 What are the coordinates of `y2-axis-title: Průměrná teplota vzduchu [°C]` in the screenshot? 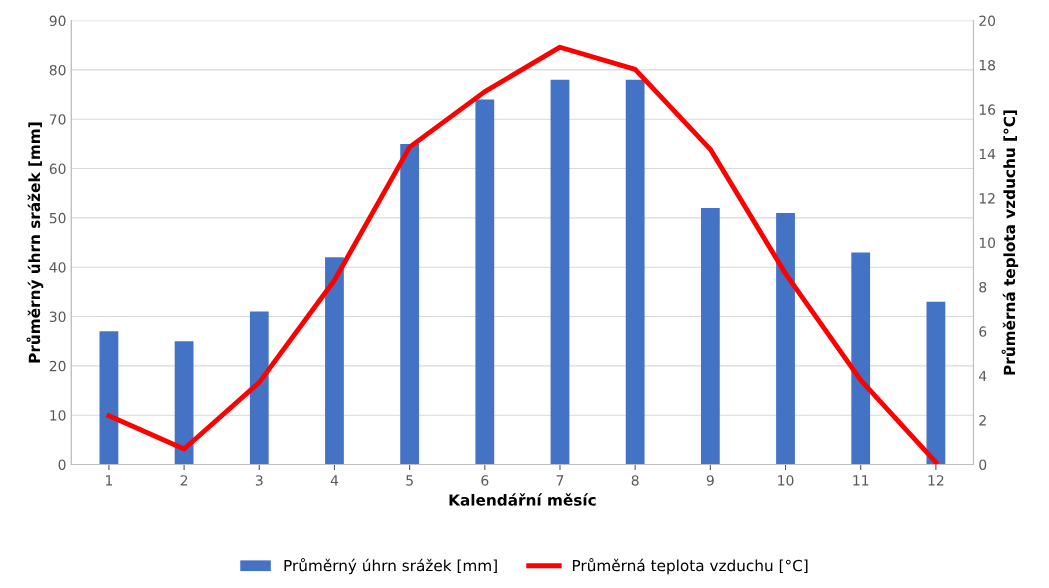 It's located at (1010, 242).